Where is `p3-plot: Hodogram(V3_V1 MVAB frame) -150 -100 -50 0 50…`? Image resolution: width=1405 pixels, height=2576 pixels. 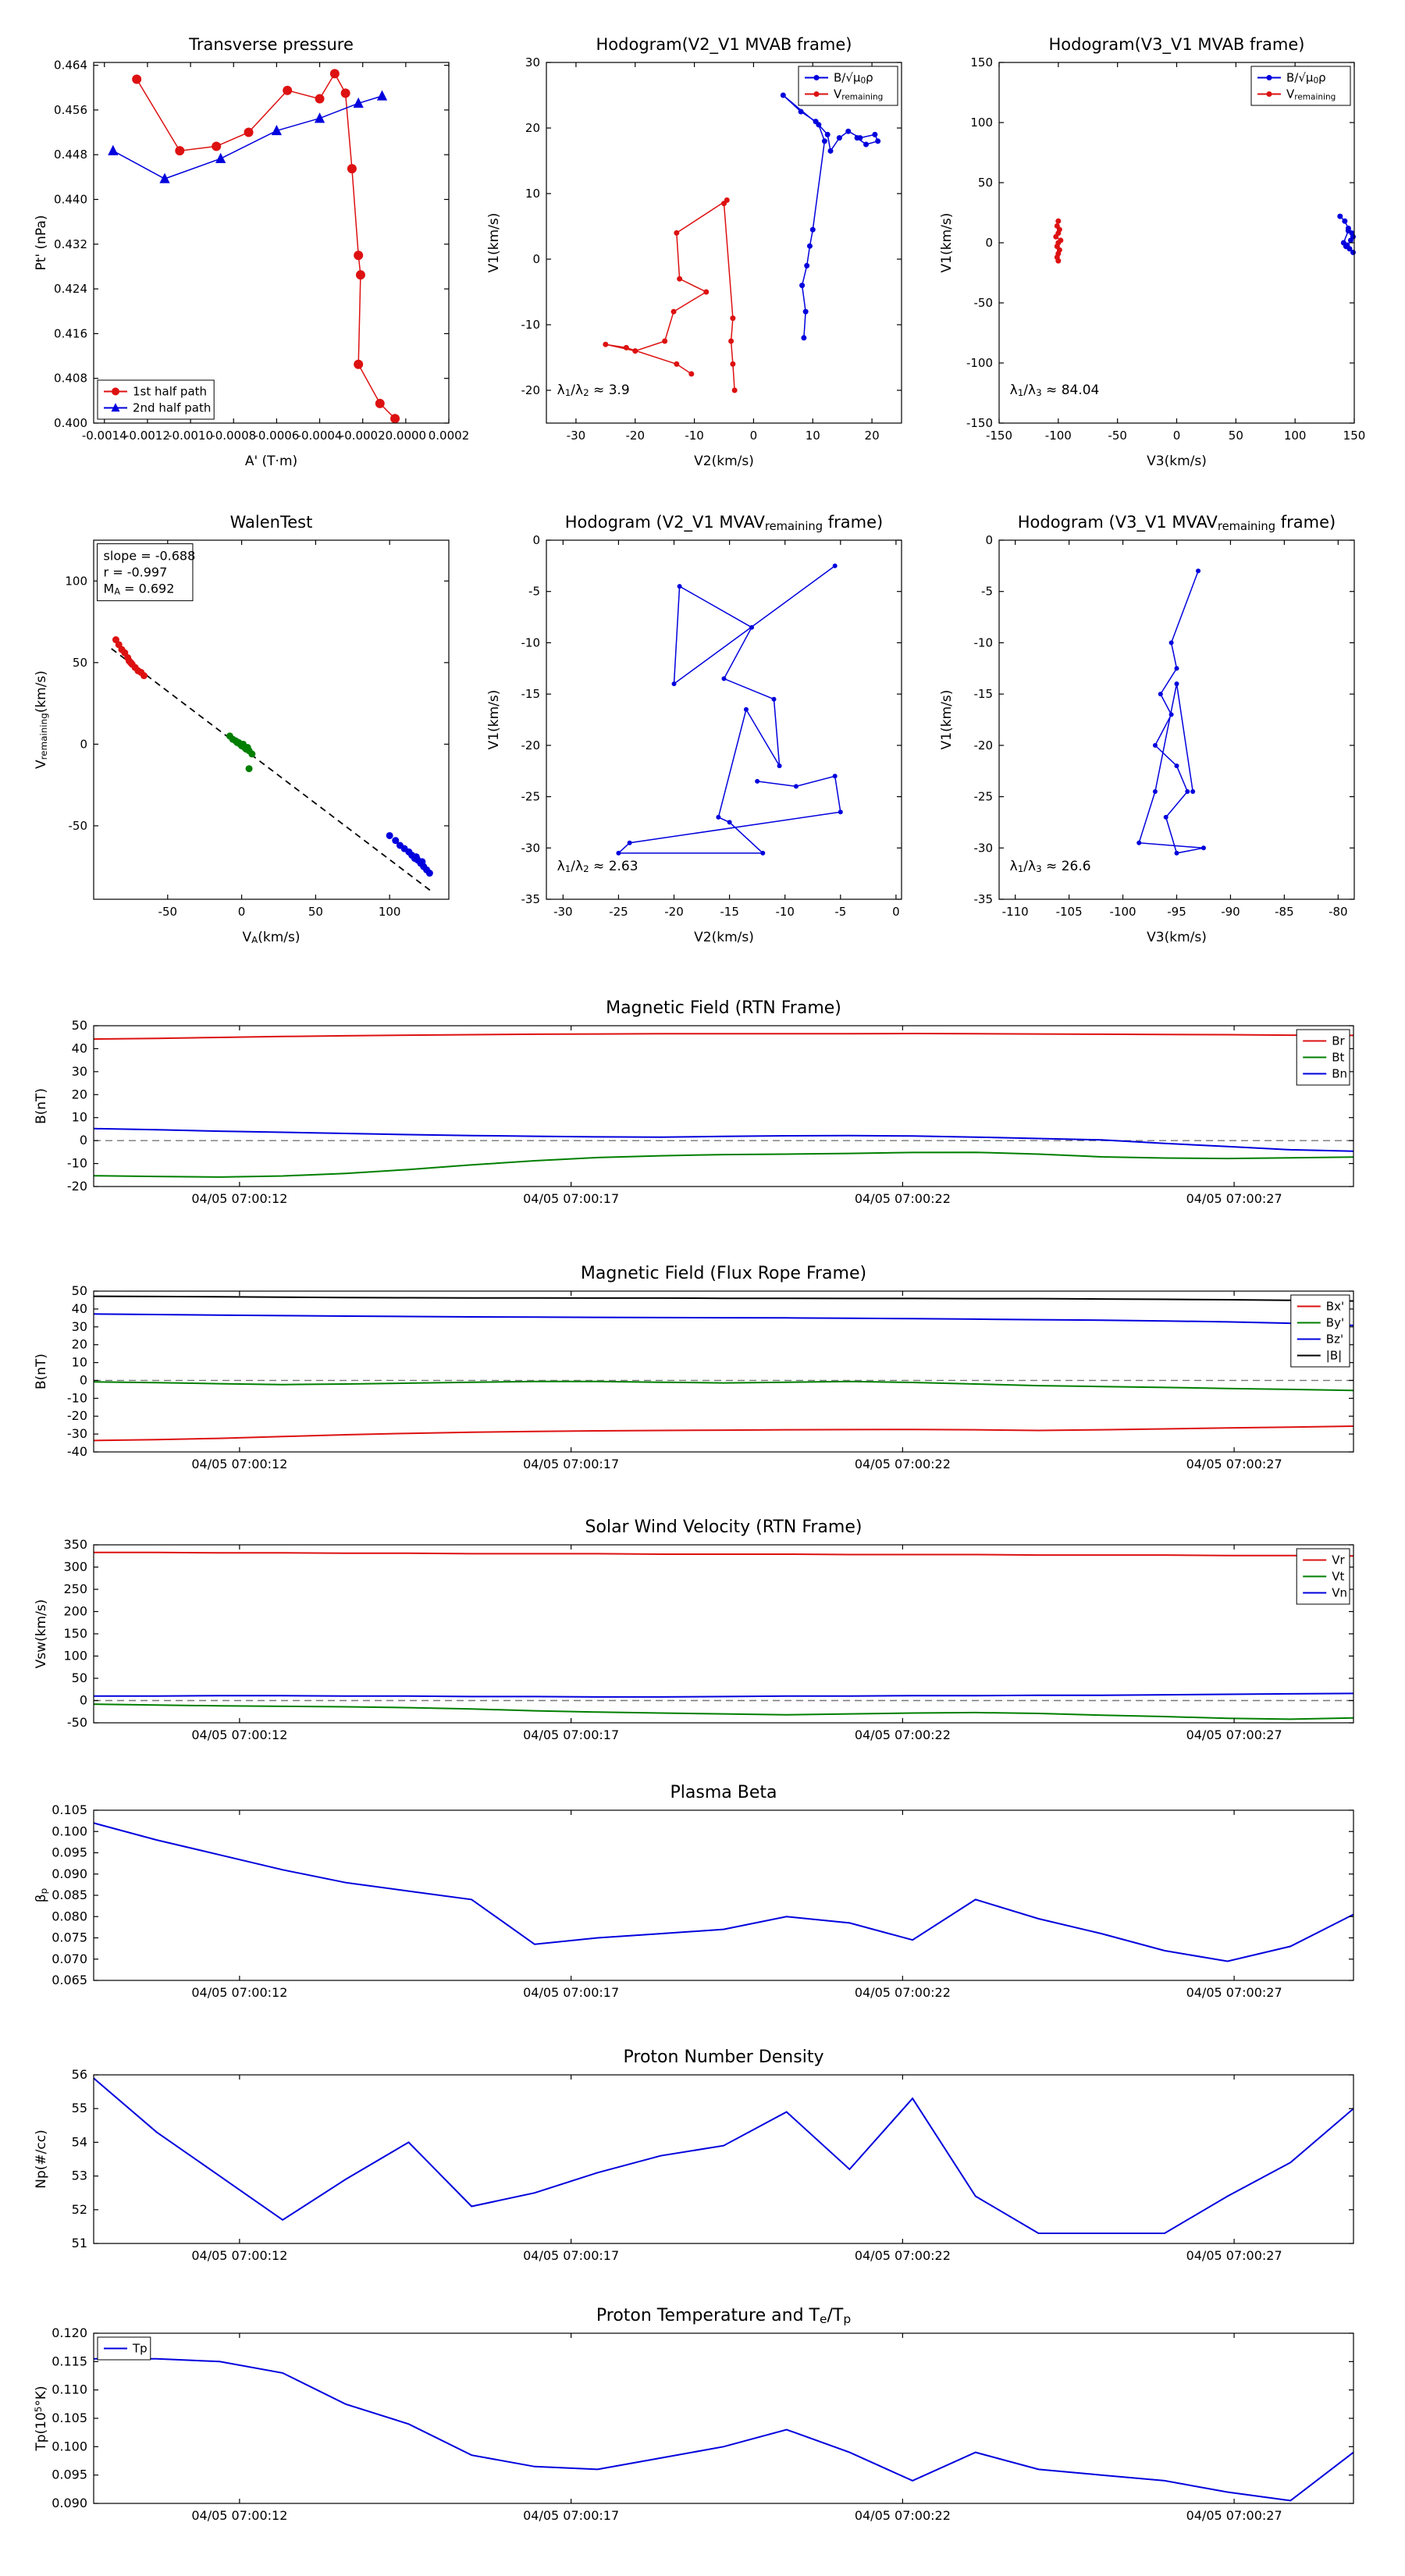
p3-plot: Hodogram(V3_V1 MVAB frame) -150 -100 -50 0 50… is located at coordinates (1152, 252).